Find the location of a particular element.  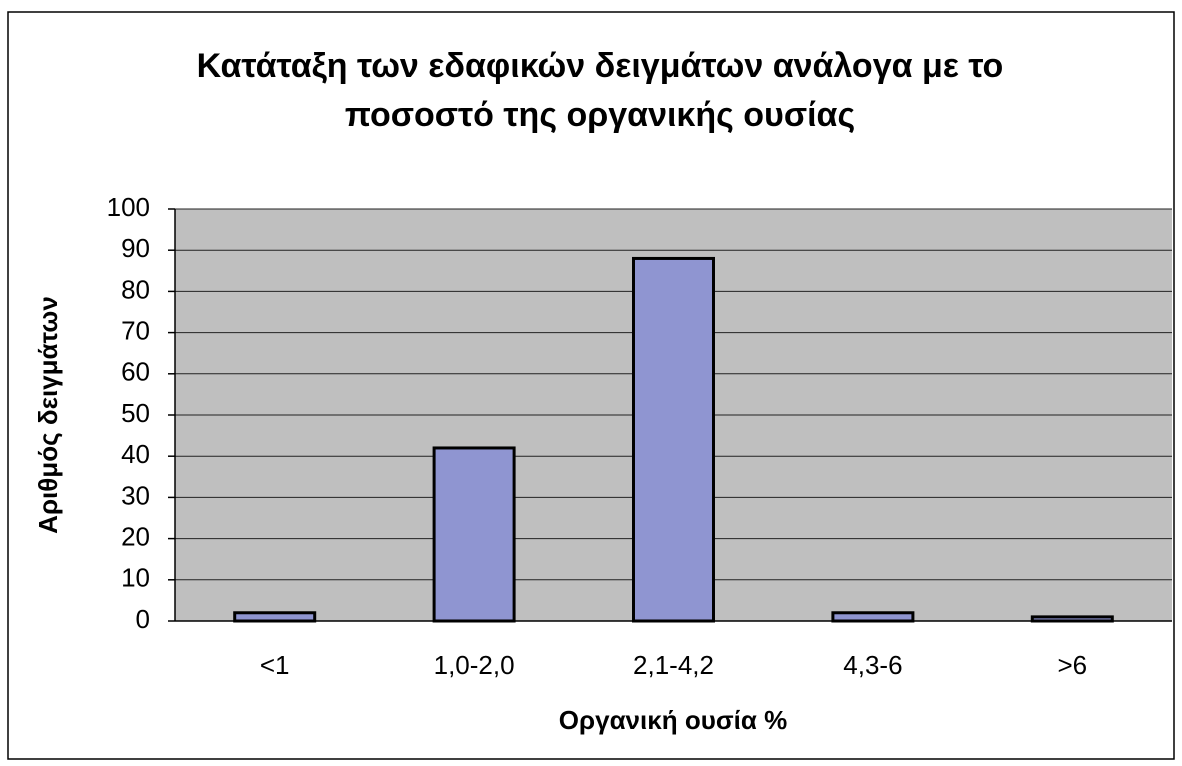

y-tick-label: 70 is located at coordinates (135, 330).